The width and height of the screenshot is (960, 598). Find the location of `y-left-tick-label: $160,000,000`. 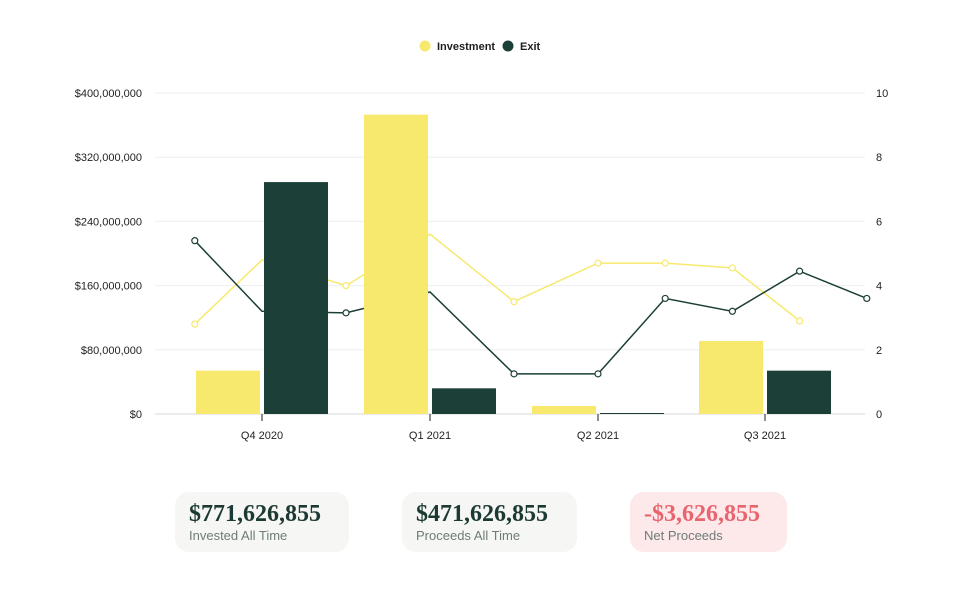

y-left-tick-label: $160,000,000 is located at coordinates (108, 287).